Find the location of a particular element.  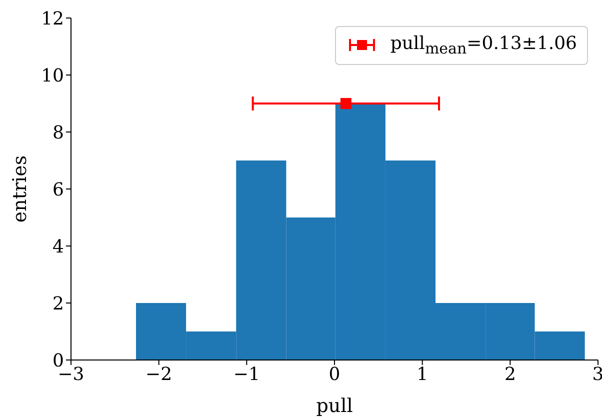

y-tick-label: 10 is located at coordinates (52, 75).